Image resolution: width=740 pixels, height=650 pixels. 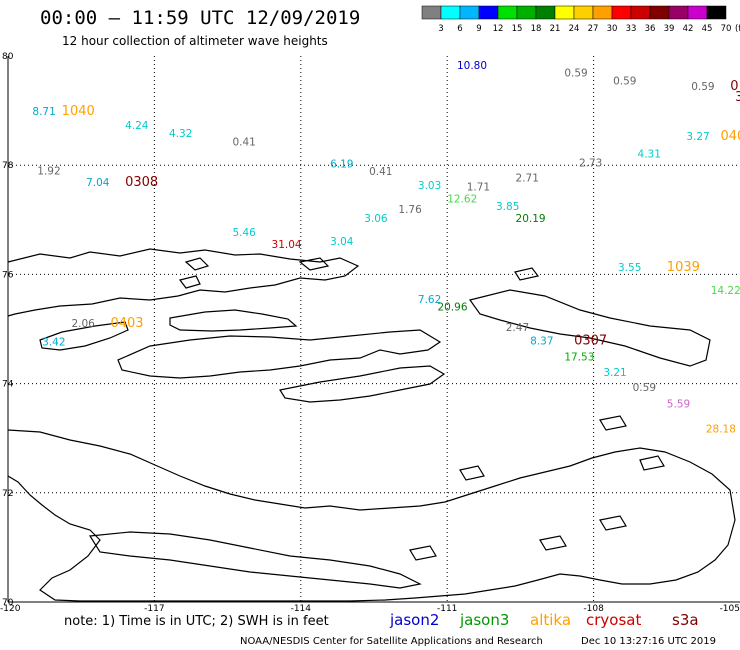 What do you see at coordinates (279, 354) in the screenshot?
I see `coastline-south-central-island` at bounding box center [279, 354].